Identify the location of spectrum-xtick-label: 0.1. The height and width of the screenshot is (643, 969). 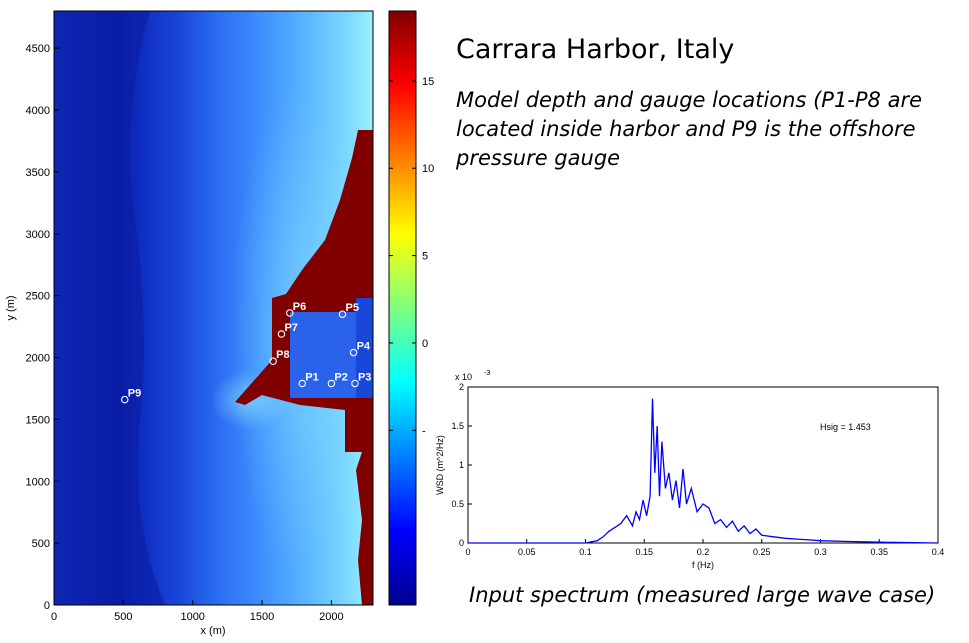
(585, 552).